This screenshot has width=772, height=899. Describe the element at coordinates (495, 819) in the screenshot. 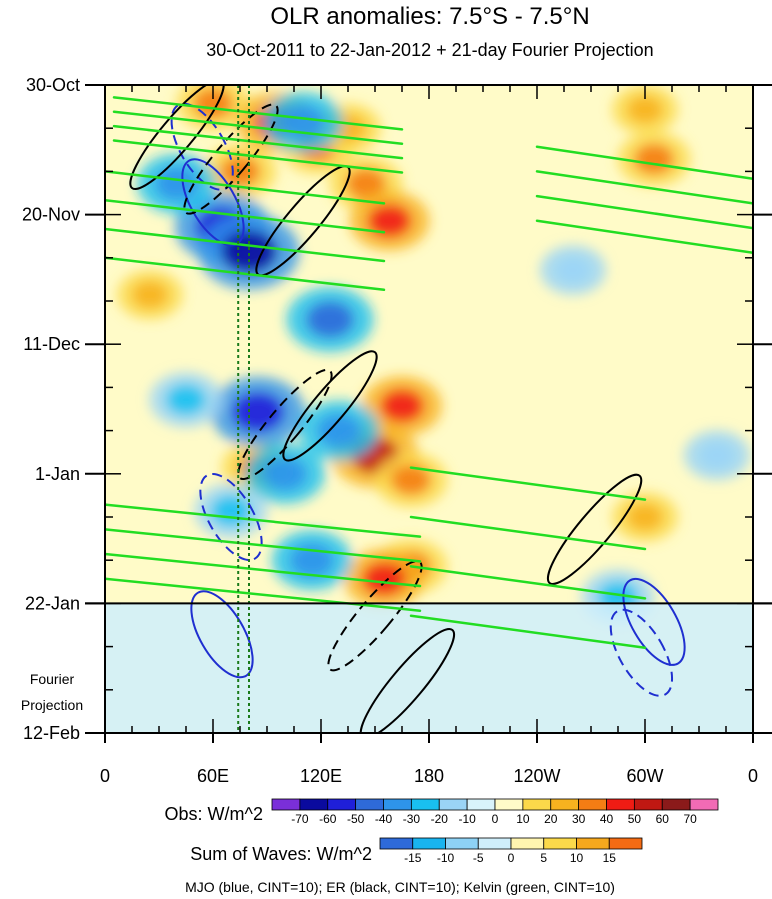

I see `obs-colorbar-tick-label: 0` at that location.